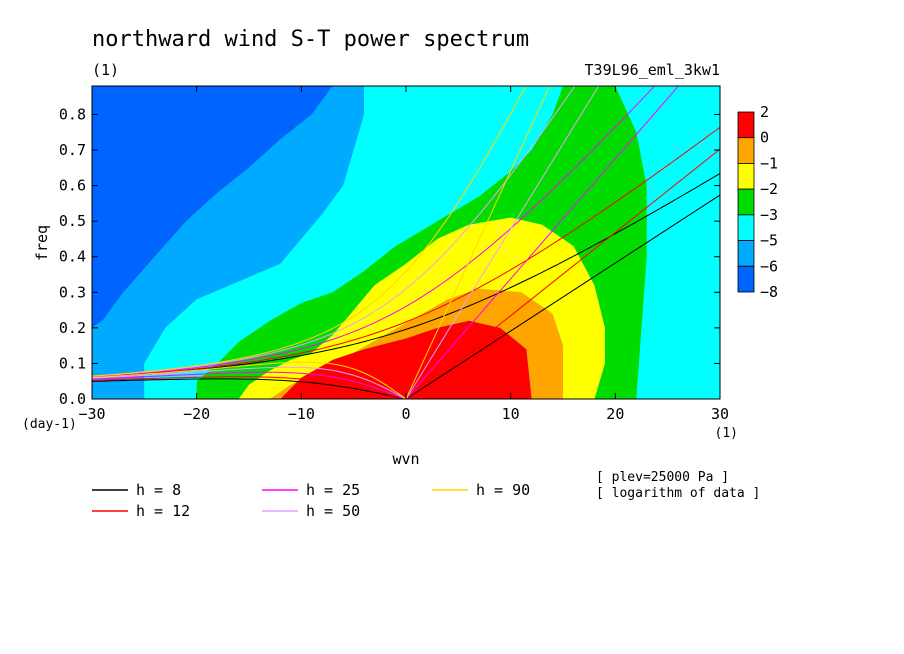 Image resolution: width=904 pixels, height=654 pixels. I want to click on y-tick-label-7: 0.7, so click(72, 150).